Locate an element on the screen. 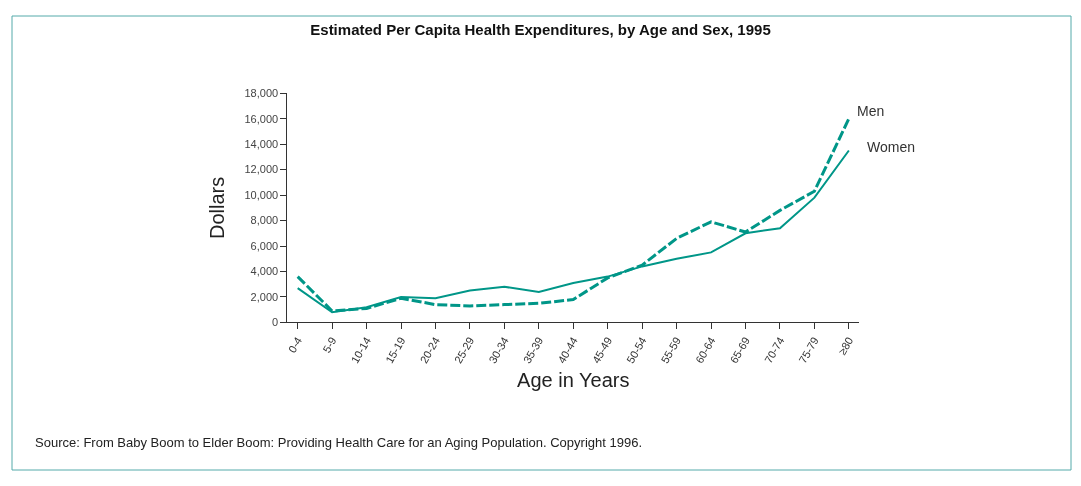 Image resolution: width=1081 pixels, height=486 pixels. source-note: Source: From Baby Boom to Elder Boom: Providing Health Care for an Aging Population. Copyright 1996. is located at coordinates (338, 442).